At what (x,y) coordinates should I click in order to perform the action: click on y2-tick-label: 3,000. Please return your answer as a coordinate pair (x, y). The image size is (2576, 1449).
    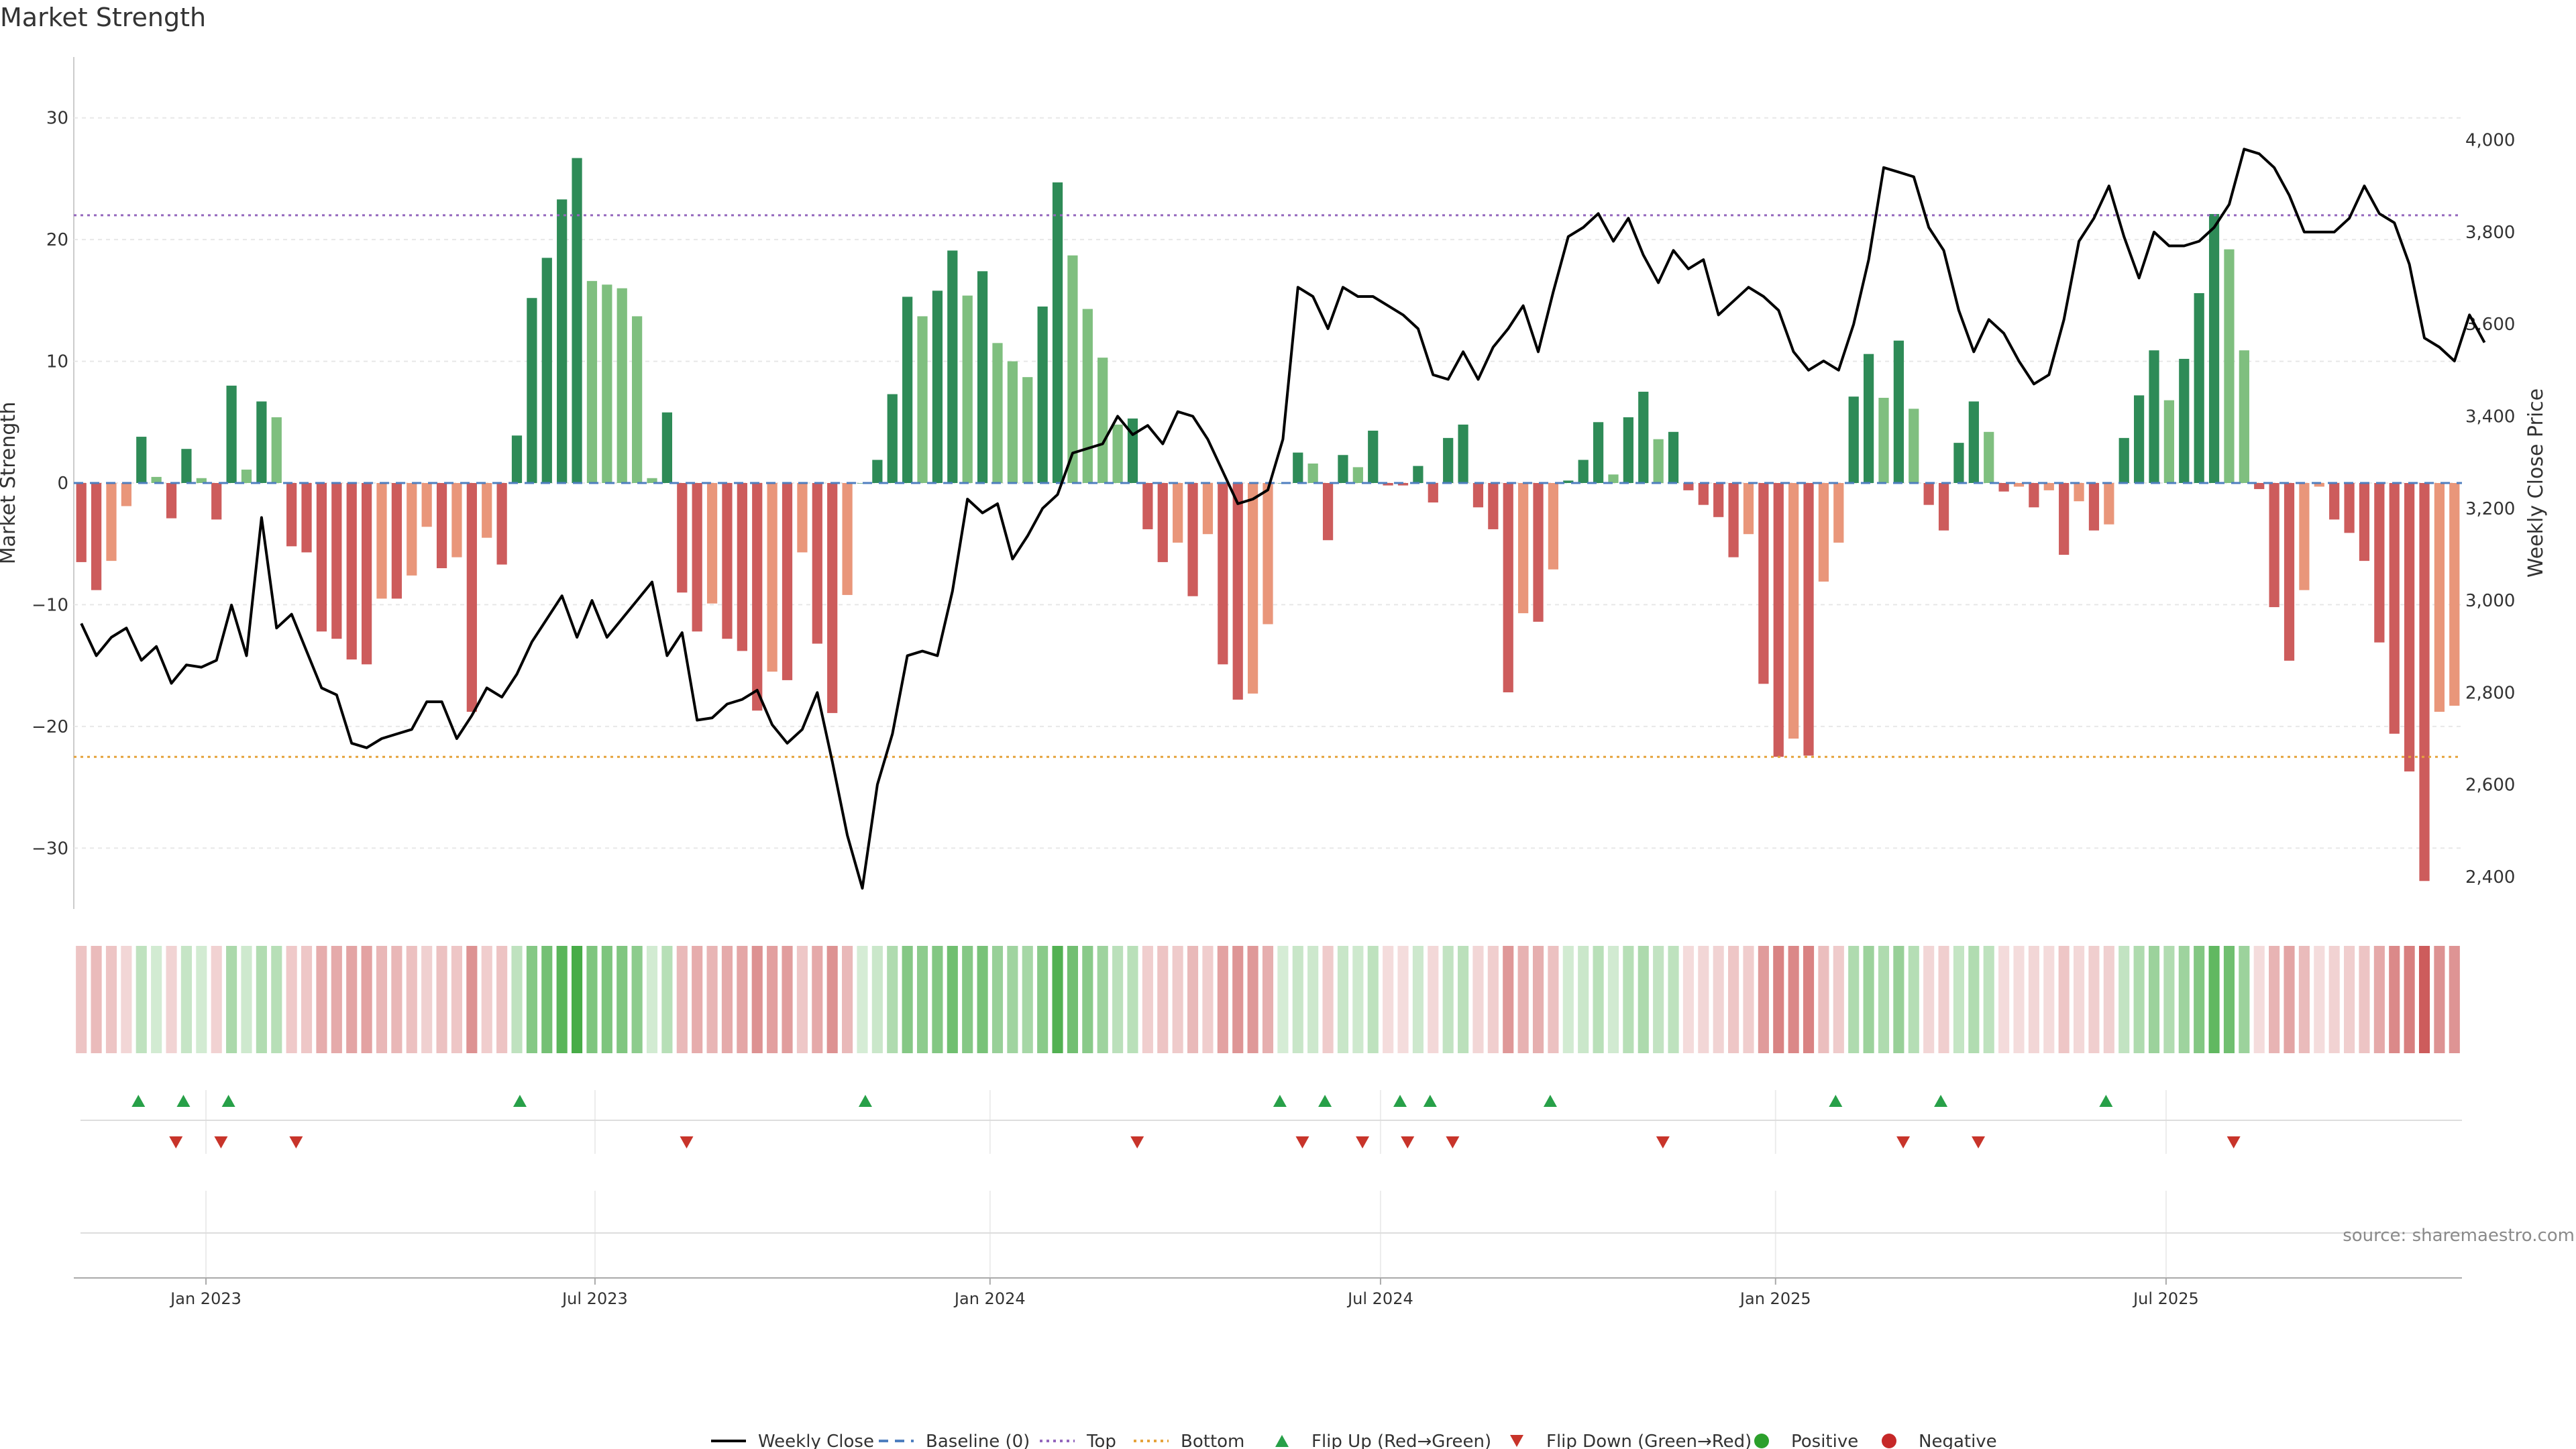
    Looking at the image, I should click on (2490, 601).